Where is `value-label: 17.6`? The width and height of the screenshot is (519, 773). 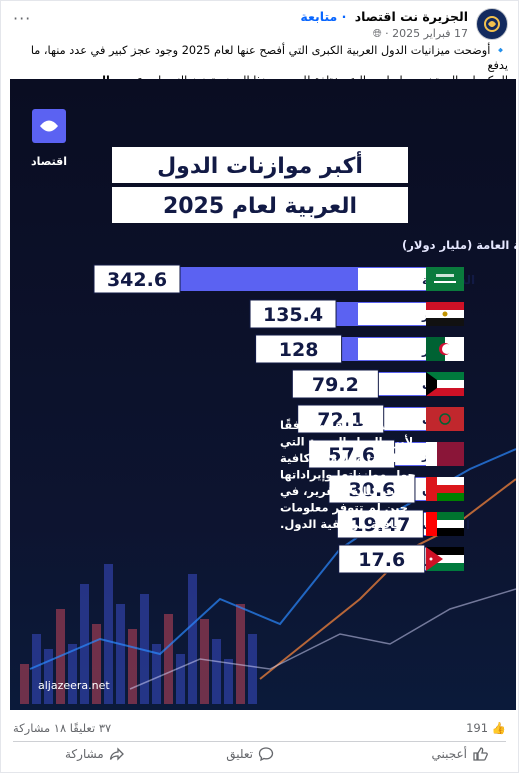
value-label: 17.6 is located at coordinates (381, 560).